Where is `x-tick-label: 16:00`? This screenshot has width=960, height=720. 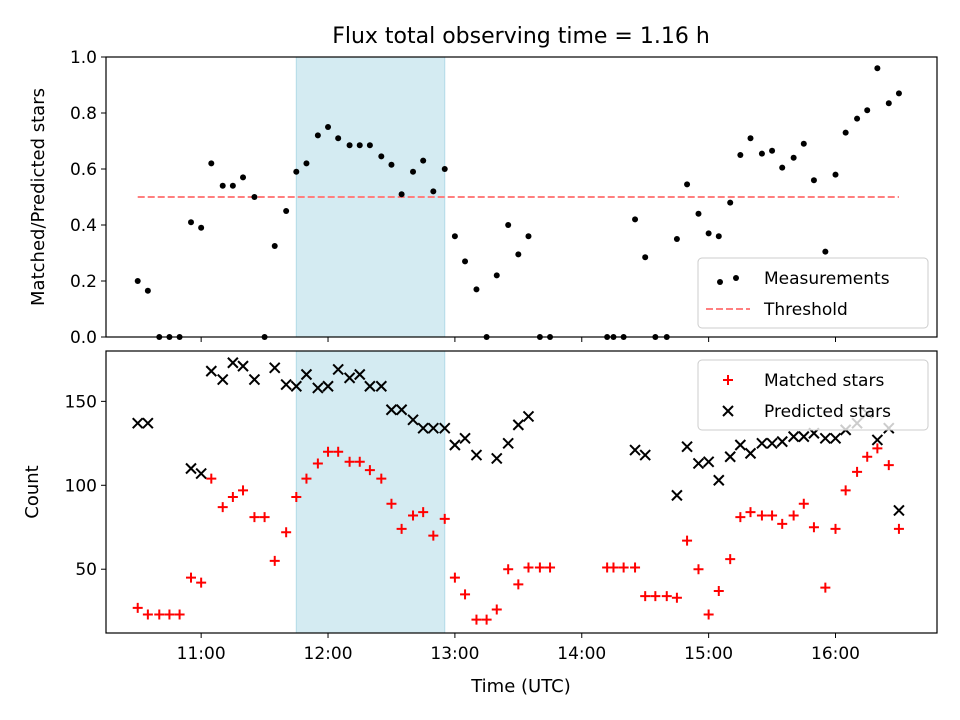
x-tick-label: 16:00 is located at coordinates (835, 654).